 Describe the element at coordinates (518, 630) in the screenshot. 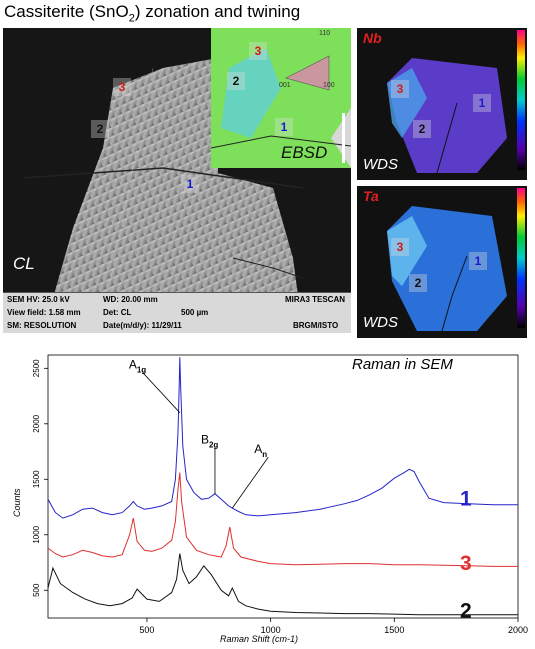

I see `x-tick-label: 2000` at that location.